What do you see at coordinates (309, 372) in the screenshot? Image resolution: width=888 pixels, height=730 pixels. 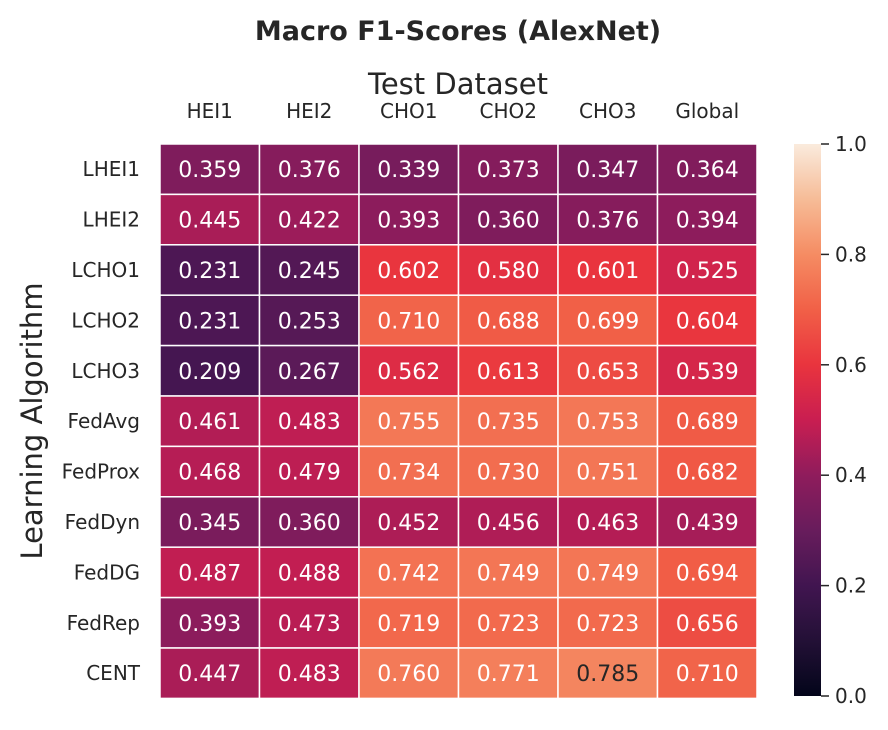 I see `cell-value-label: 0.267` at bounding box center [309, 372].